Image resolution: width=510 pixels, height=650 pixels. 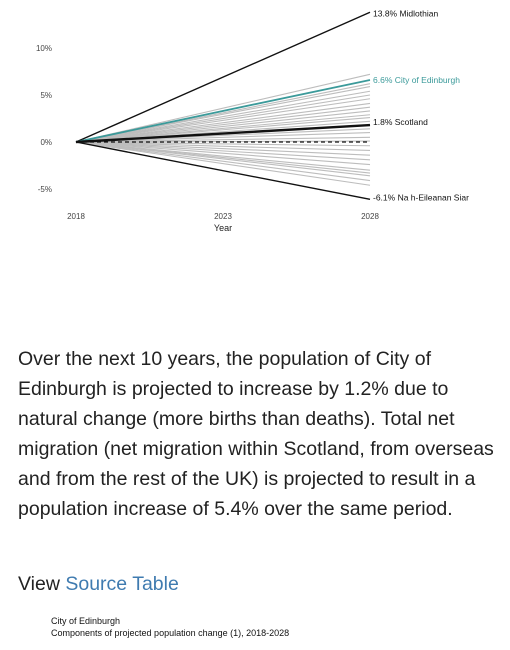 What do you see at coordinates (45, 189) in the screenshot?
I see `y-tick-label: -5%` at bounding box center [45, 189].